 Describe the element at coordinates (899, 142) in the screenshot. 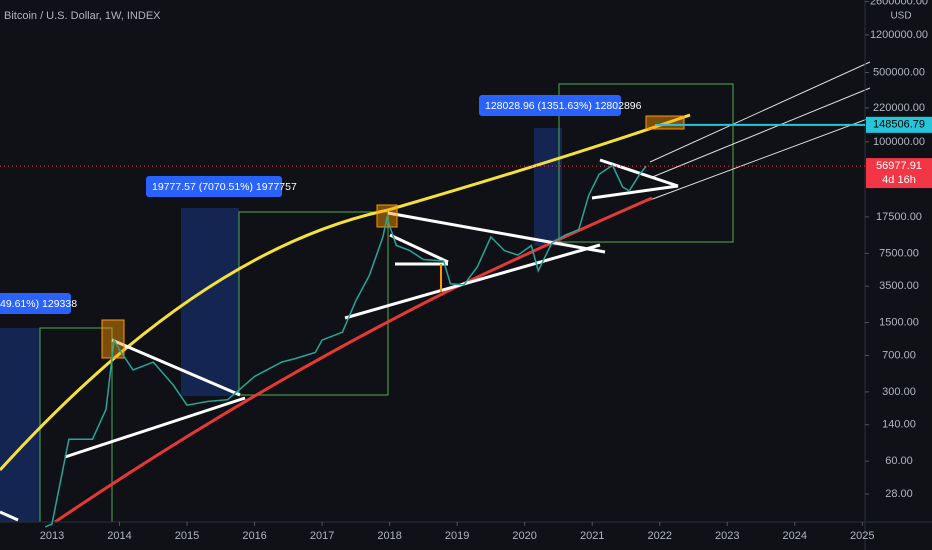

I see `y-tick-label: 100000.00` at that location.